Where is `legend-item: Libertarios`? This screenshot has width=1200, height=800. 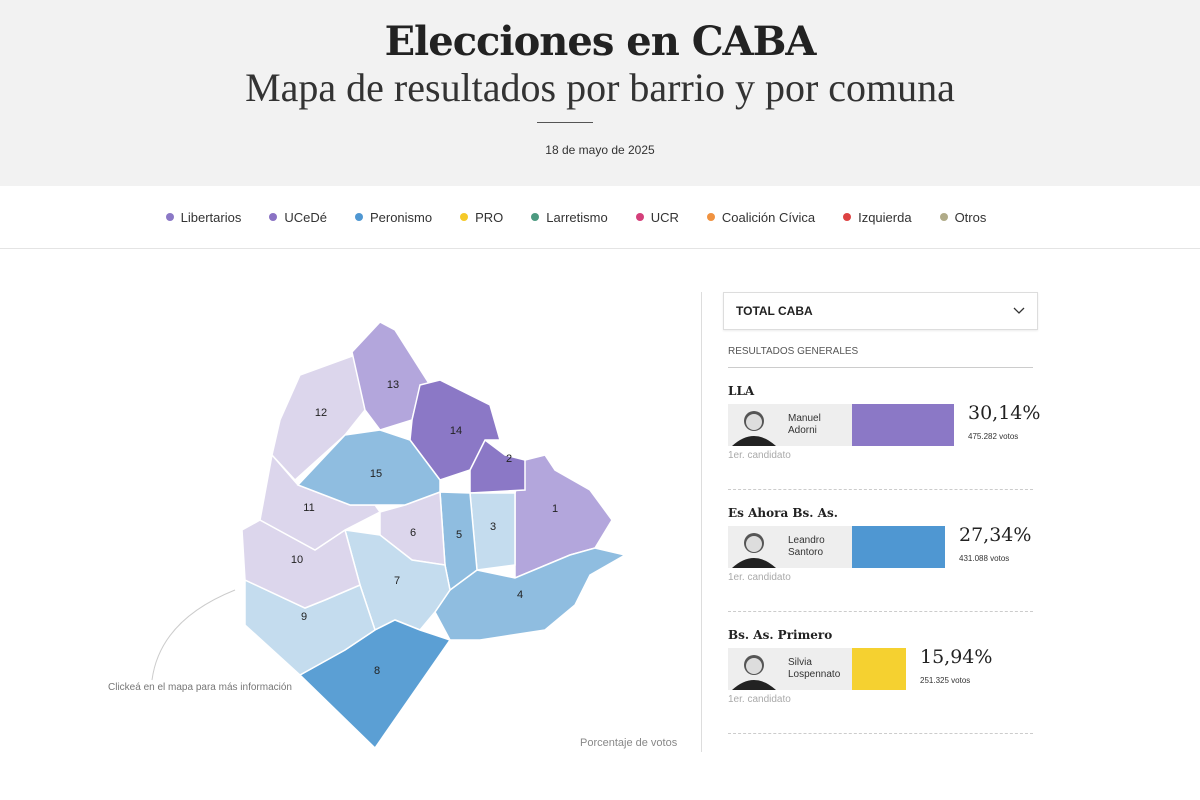
legend-item: Libertarios is located at coordinates (203, 217).